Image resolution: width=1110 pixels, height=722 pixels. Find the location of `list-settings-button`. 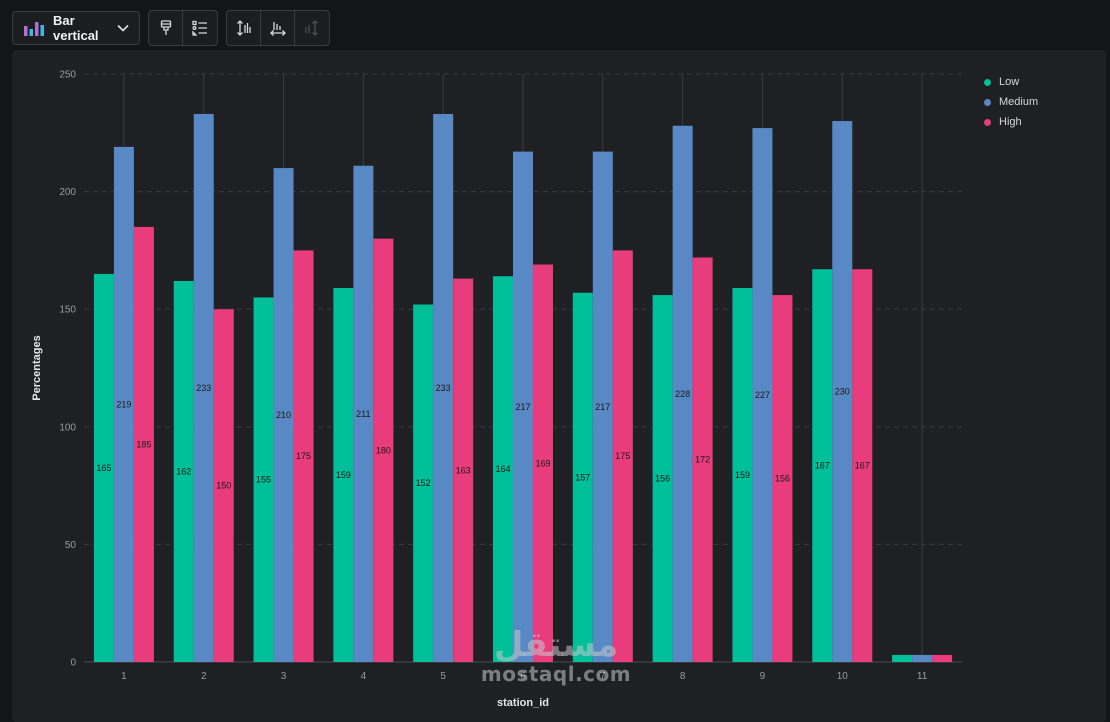

list-settings-button is located at coordinates (200, 28).